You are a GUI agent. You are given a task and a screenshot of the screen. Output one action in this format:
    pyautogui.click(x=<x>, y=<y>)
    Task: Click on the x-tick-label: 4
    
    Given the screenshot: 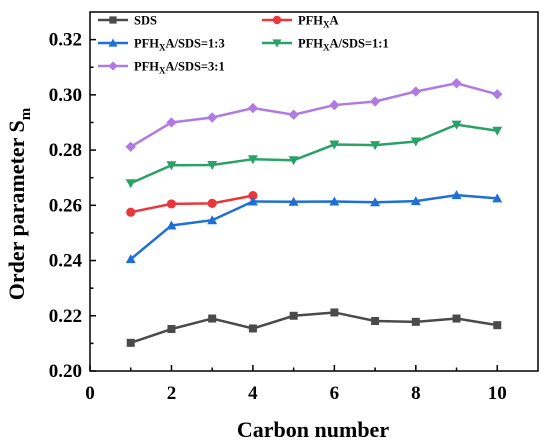 What is the action you would take?
    pyautogui.click(x=253, y=393)
    